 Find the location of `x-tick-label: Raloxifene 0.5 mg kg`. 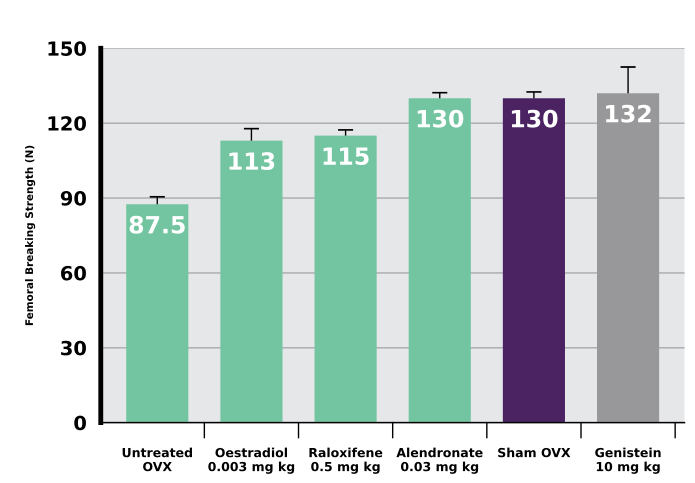

x-tick-label: Raloxifene 0.5 mg kg is located at coordinates (345, 461).